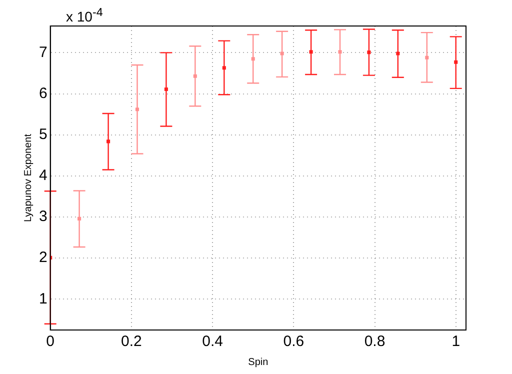  What do you see at coordinates (43, 93) in the screenshot?
I see `y-tick-label: 6` at bounding box center [43, 93].